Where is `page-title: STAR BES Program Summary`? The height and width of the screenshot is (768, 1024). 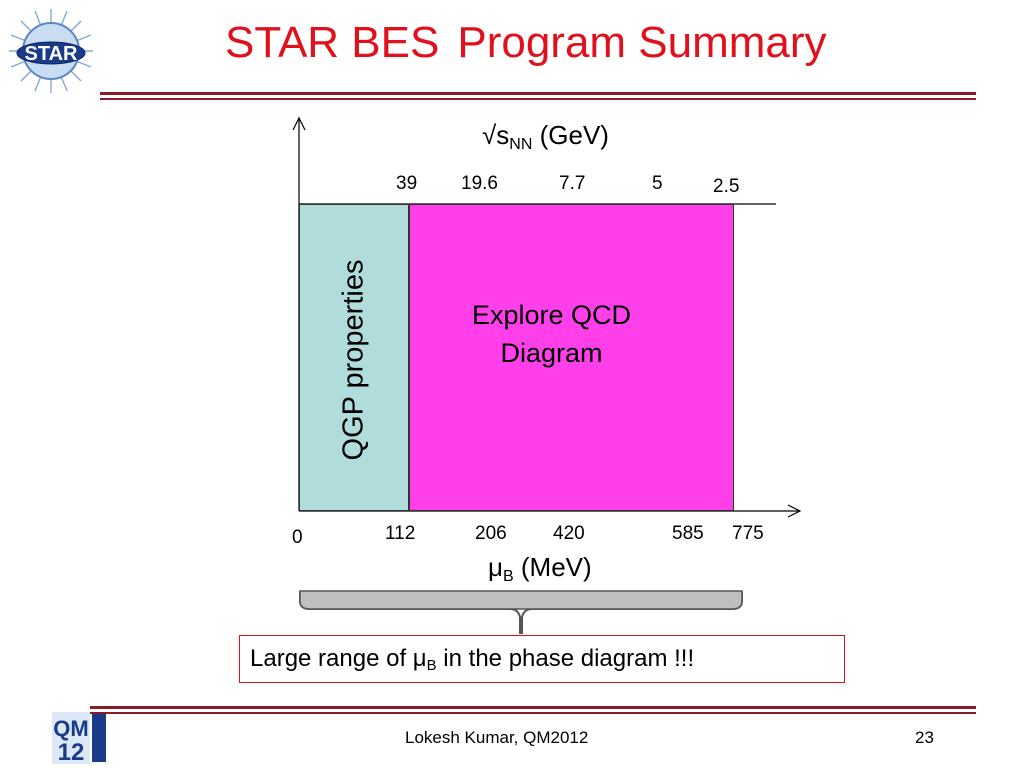 page-title: STAR BES Program Summary is located at coordinates (526, 43).